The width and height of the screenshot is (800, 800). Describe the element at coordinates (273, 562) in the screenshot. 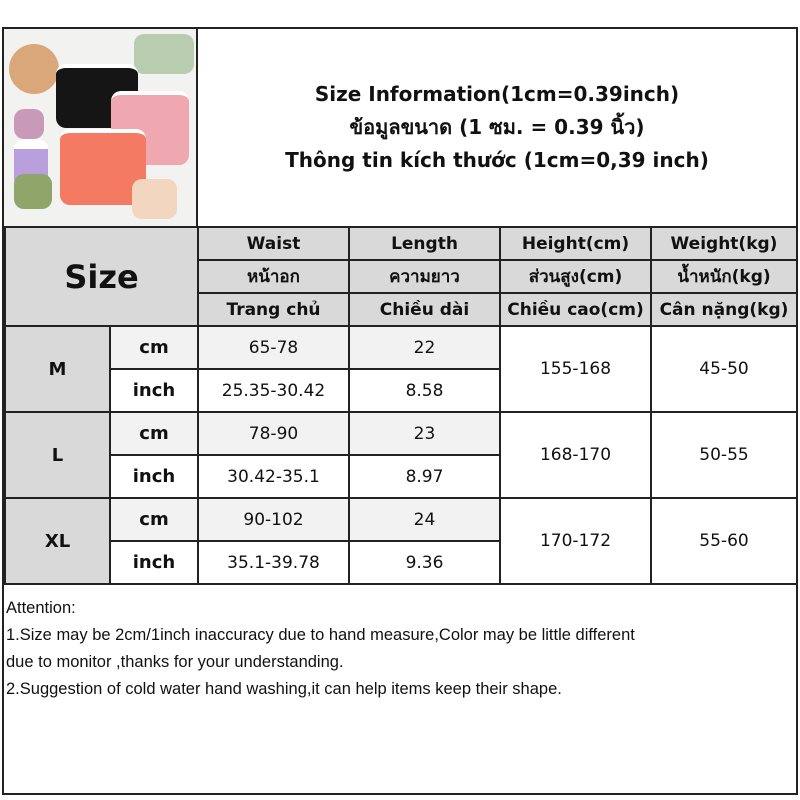

I see `waist-value: 35.1-39.78` at that location.